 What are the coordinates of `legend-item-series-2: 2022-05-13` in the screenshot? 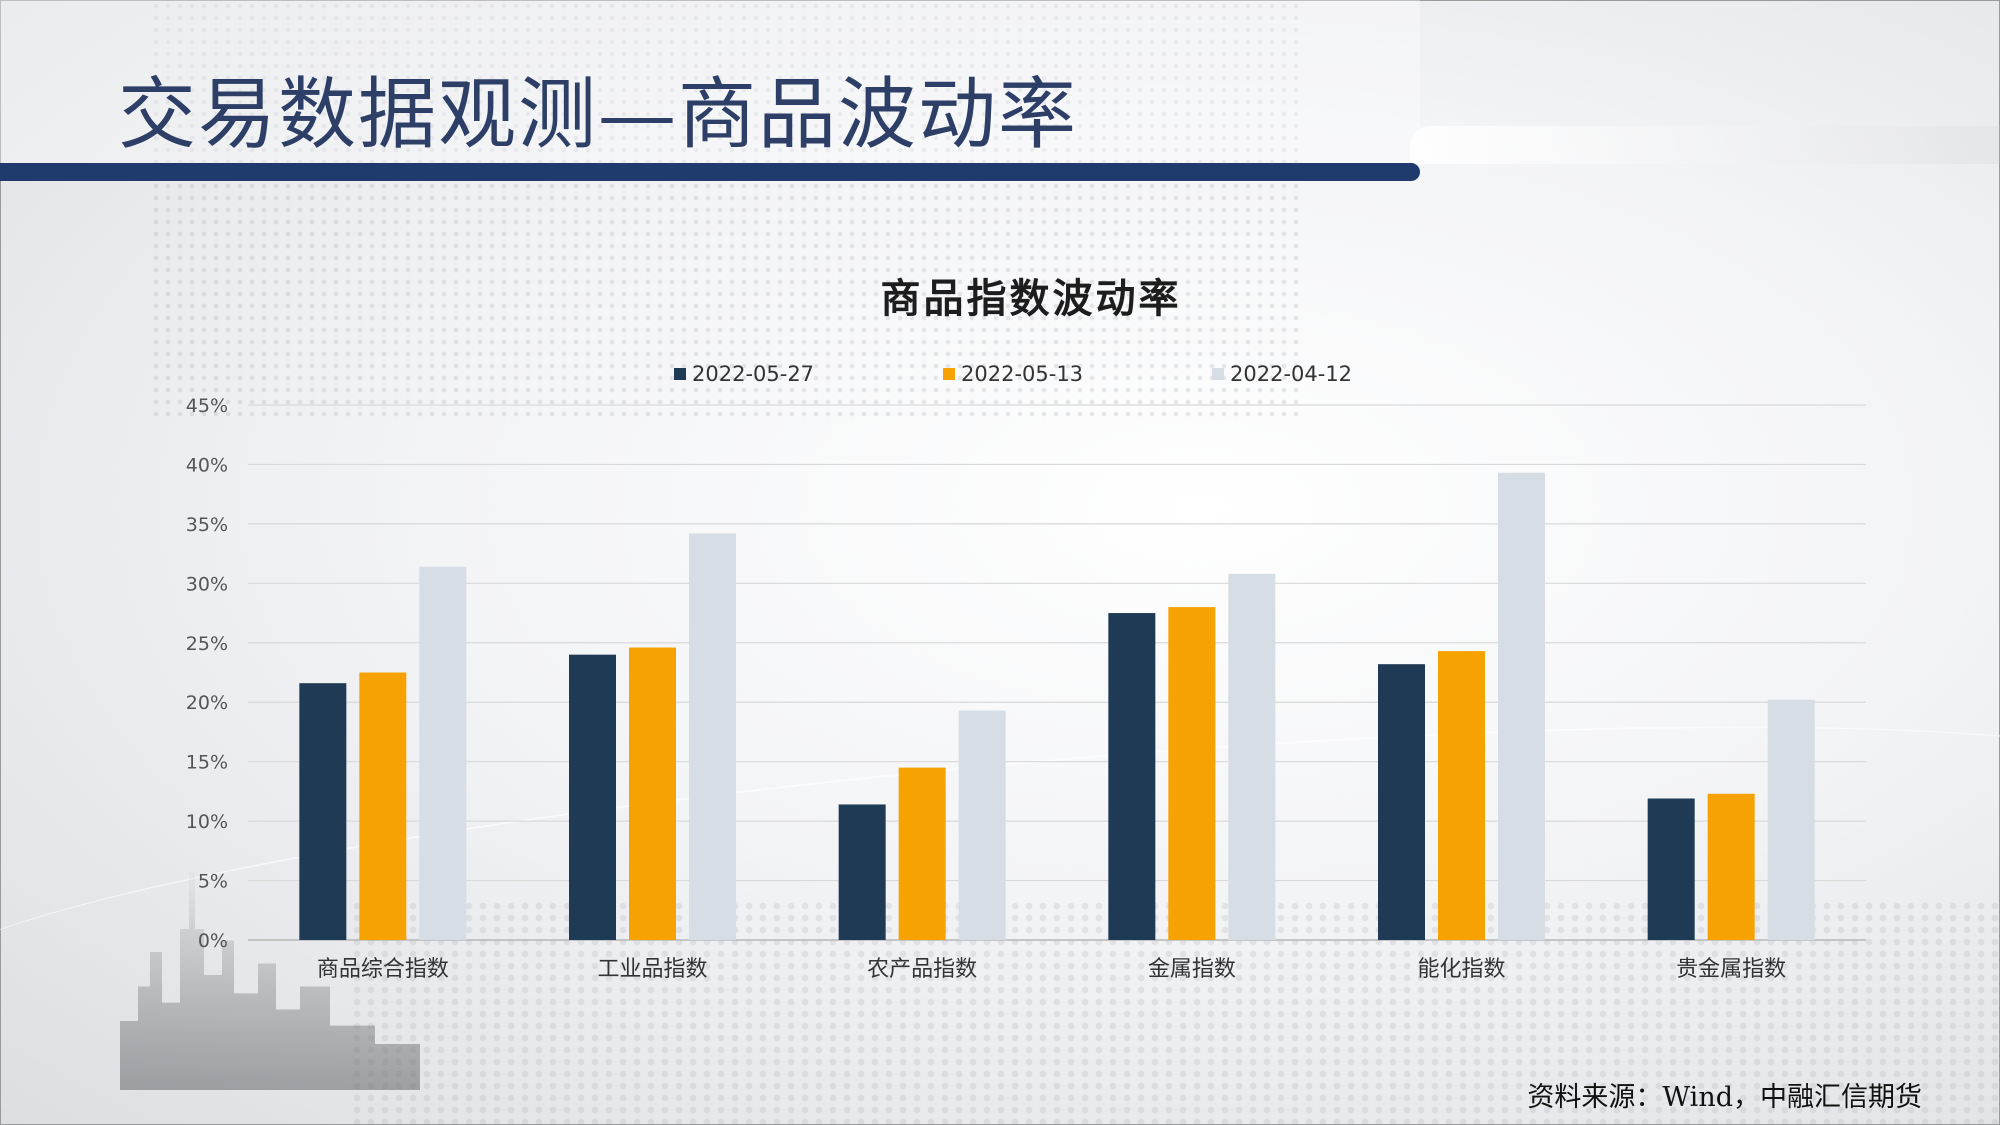 It's located at (1013, 374).